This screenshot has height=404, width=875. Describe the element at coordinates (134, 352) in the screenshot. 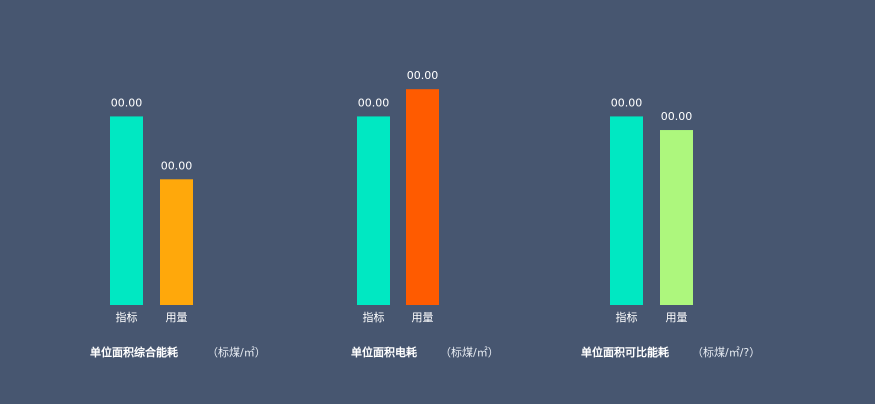

I see `chart-title: 单位面积综合能耗` at that location.